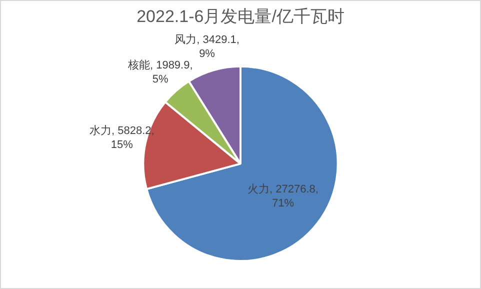  Describe the element at coordinates (283, 196) in the screenshot. I see `slice-label: 火力, 27276.8, 71%` at that location.